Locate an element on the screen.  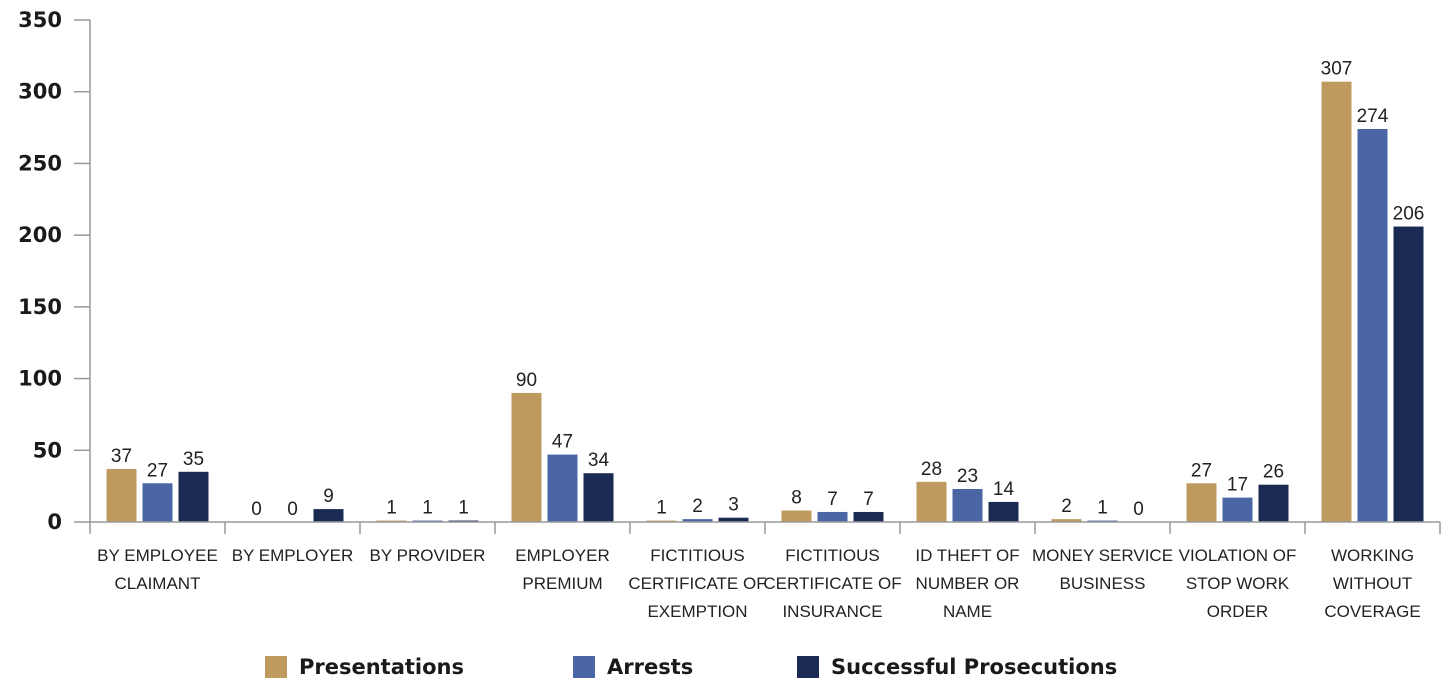
x-tick-label: VIOLATION OF is located at coordinates (1238, 555).